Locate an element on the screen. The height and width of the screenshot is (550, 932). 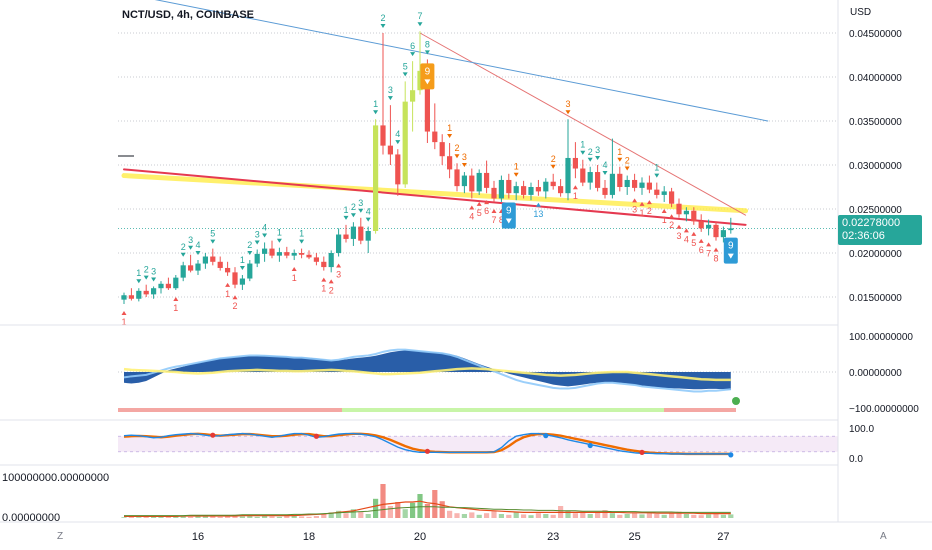
stoch-tick-label: 0.0 is located at coordinates (856, 459).